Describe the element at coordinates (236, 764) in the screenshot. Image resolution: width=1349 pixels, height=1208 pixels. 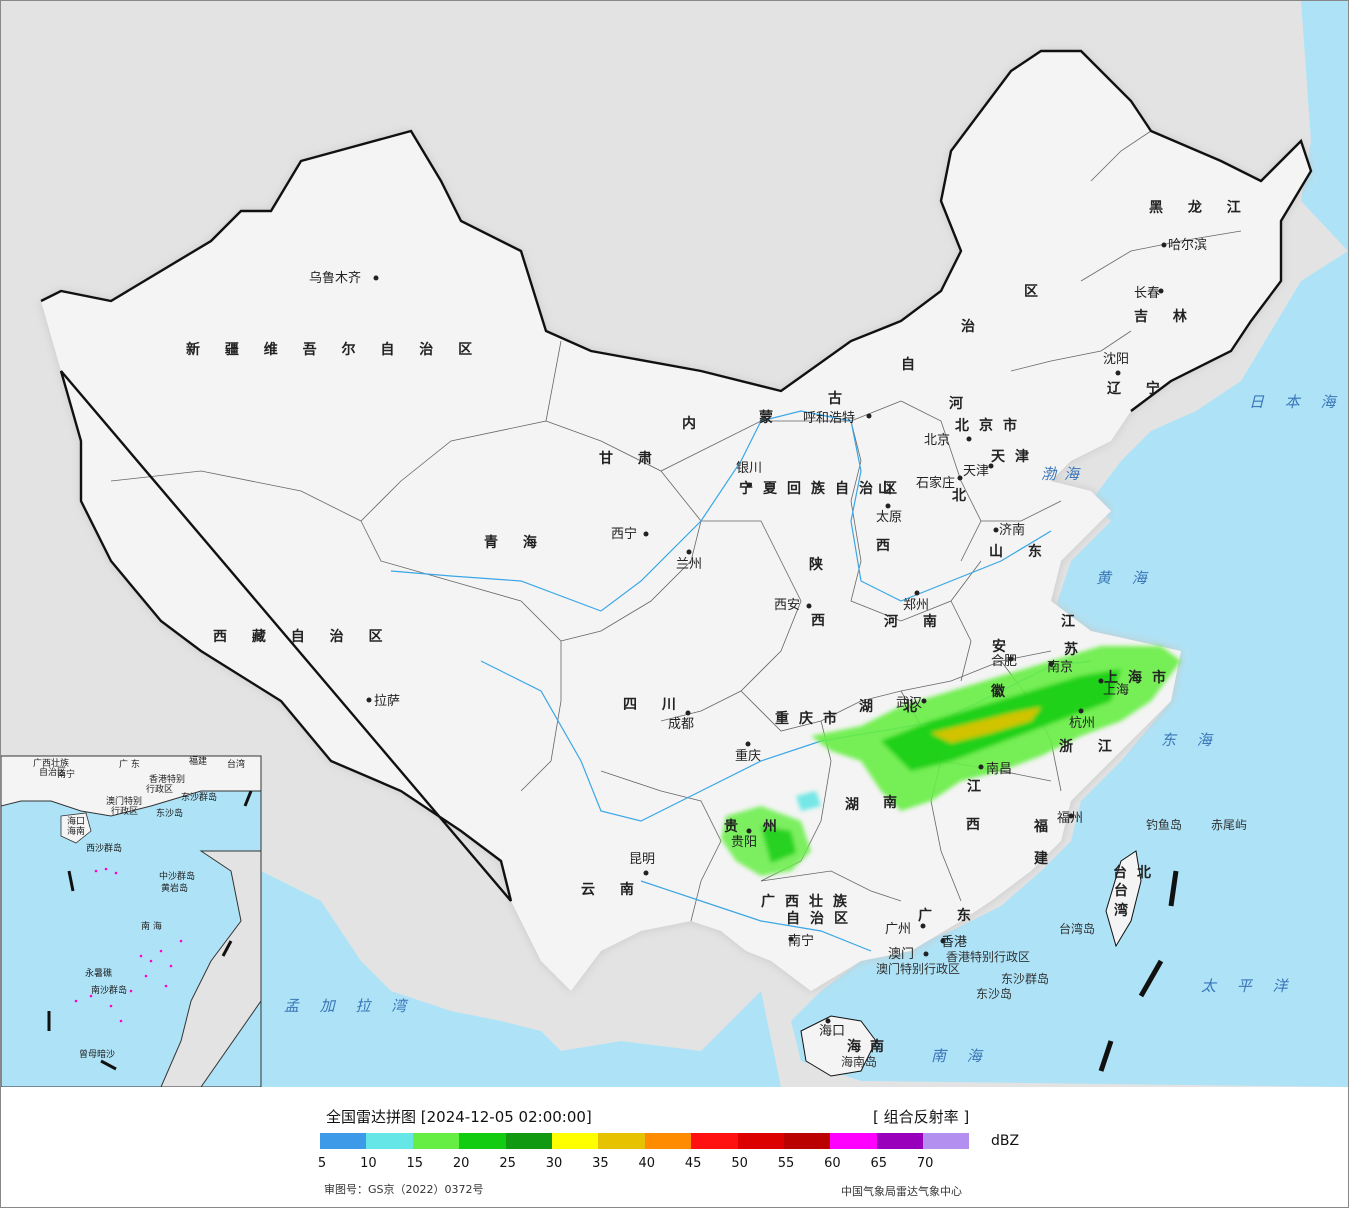
I see `inset-label: 台湾` at that location.